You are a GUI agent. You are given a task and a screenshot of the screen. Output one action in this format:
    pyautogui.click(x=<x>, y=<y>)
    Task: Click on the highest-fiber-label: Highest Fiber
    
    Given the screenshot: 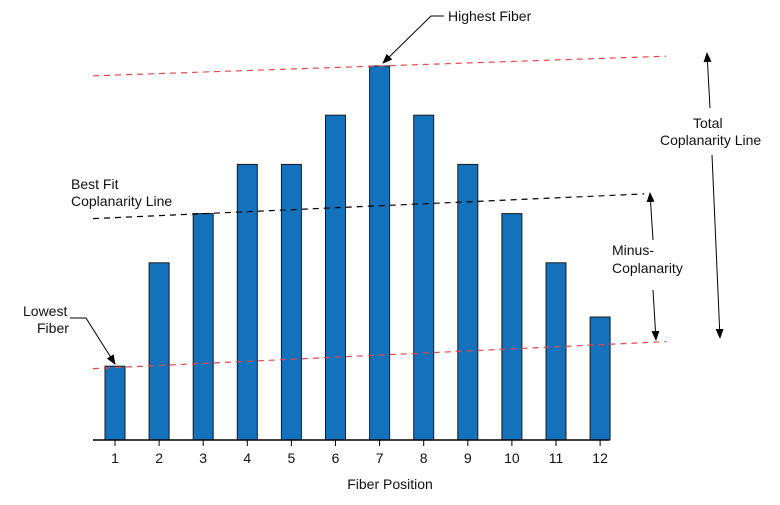 What is the action you would take?
    pyautogui.click(x=490, y=16)
    